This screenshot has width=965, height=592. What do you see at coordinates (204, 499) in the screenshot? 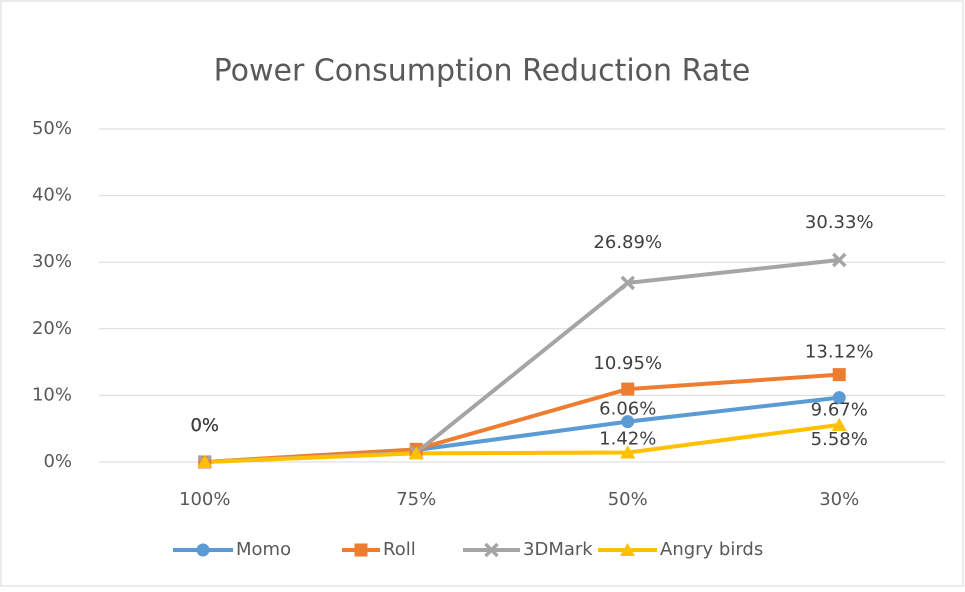
I see `x-tick-label: 100%` at bounding box center [204, 499].